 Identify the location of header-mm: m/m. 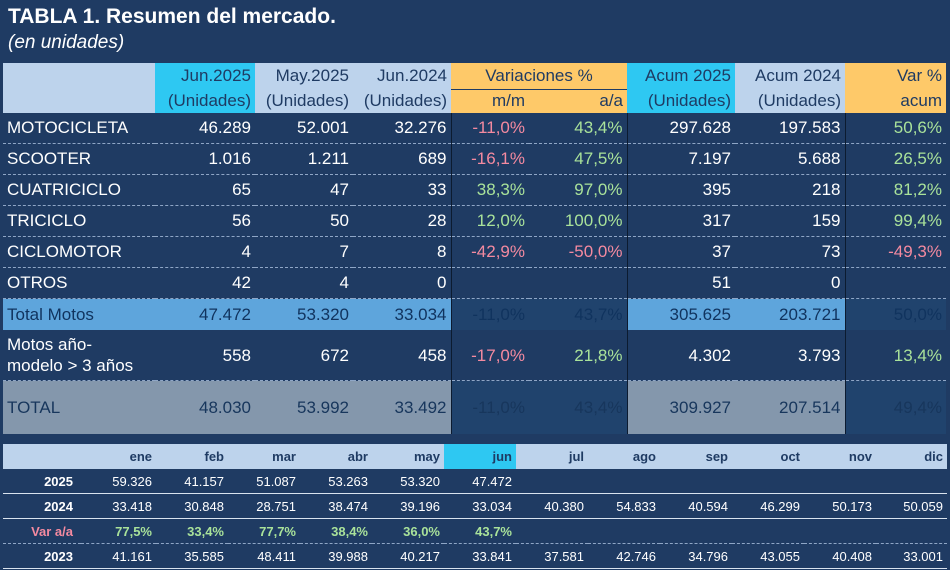
(490, 101).